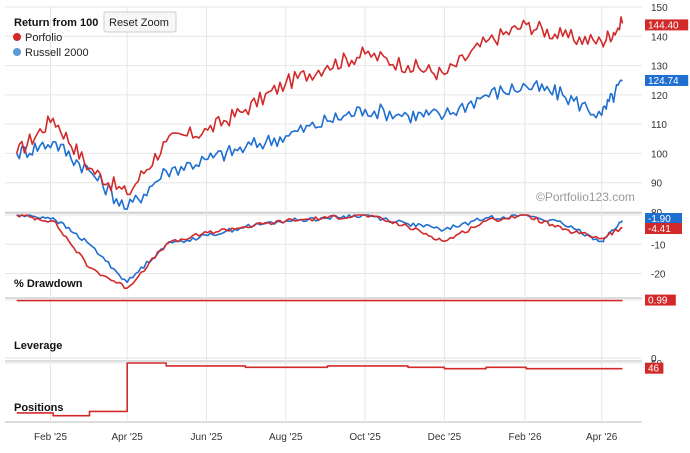 The width and height of the screenshot is (690, 453). Describe the element at coordinates (50, 437) in the screenshot. I see `x-tick-label: Feb '25` at that location.